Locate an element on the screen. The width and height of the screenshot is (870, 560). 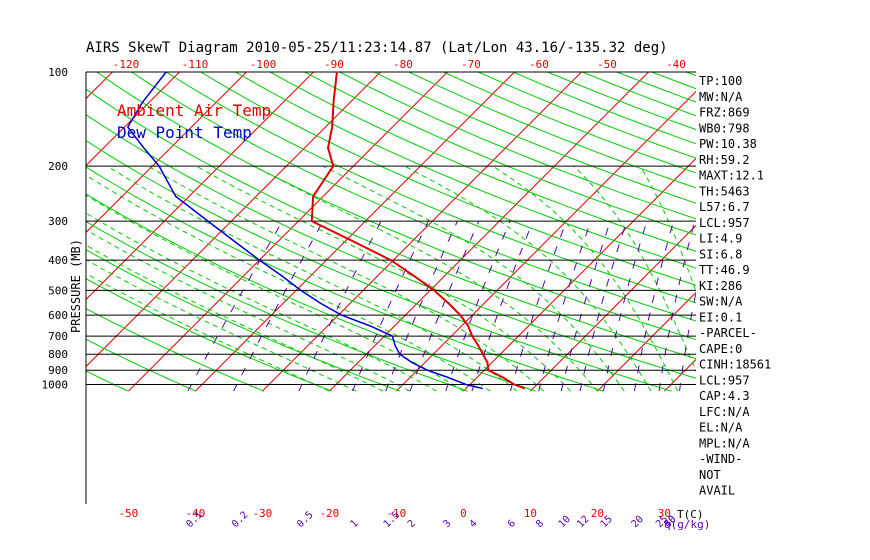
mixing-ratio-label: 4 is located at coordinates (474, 524).